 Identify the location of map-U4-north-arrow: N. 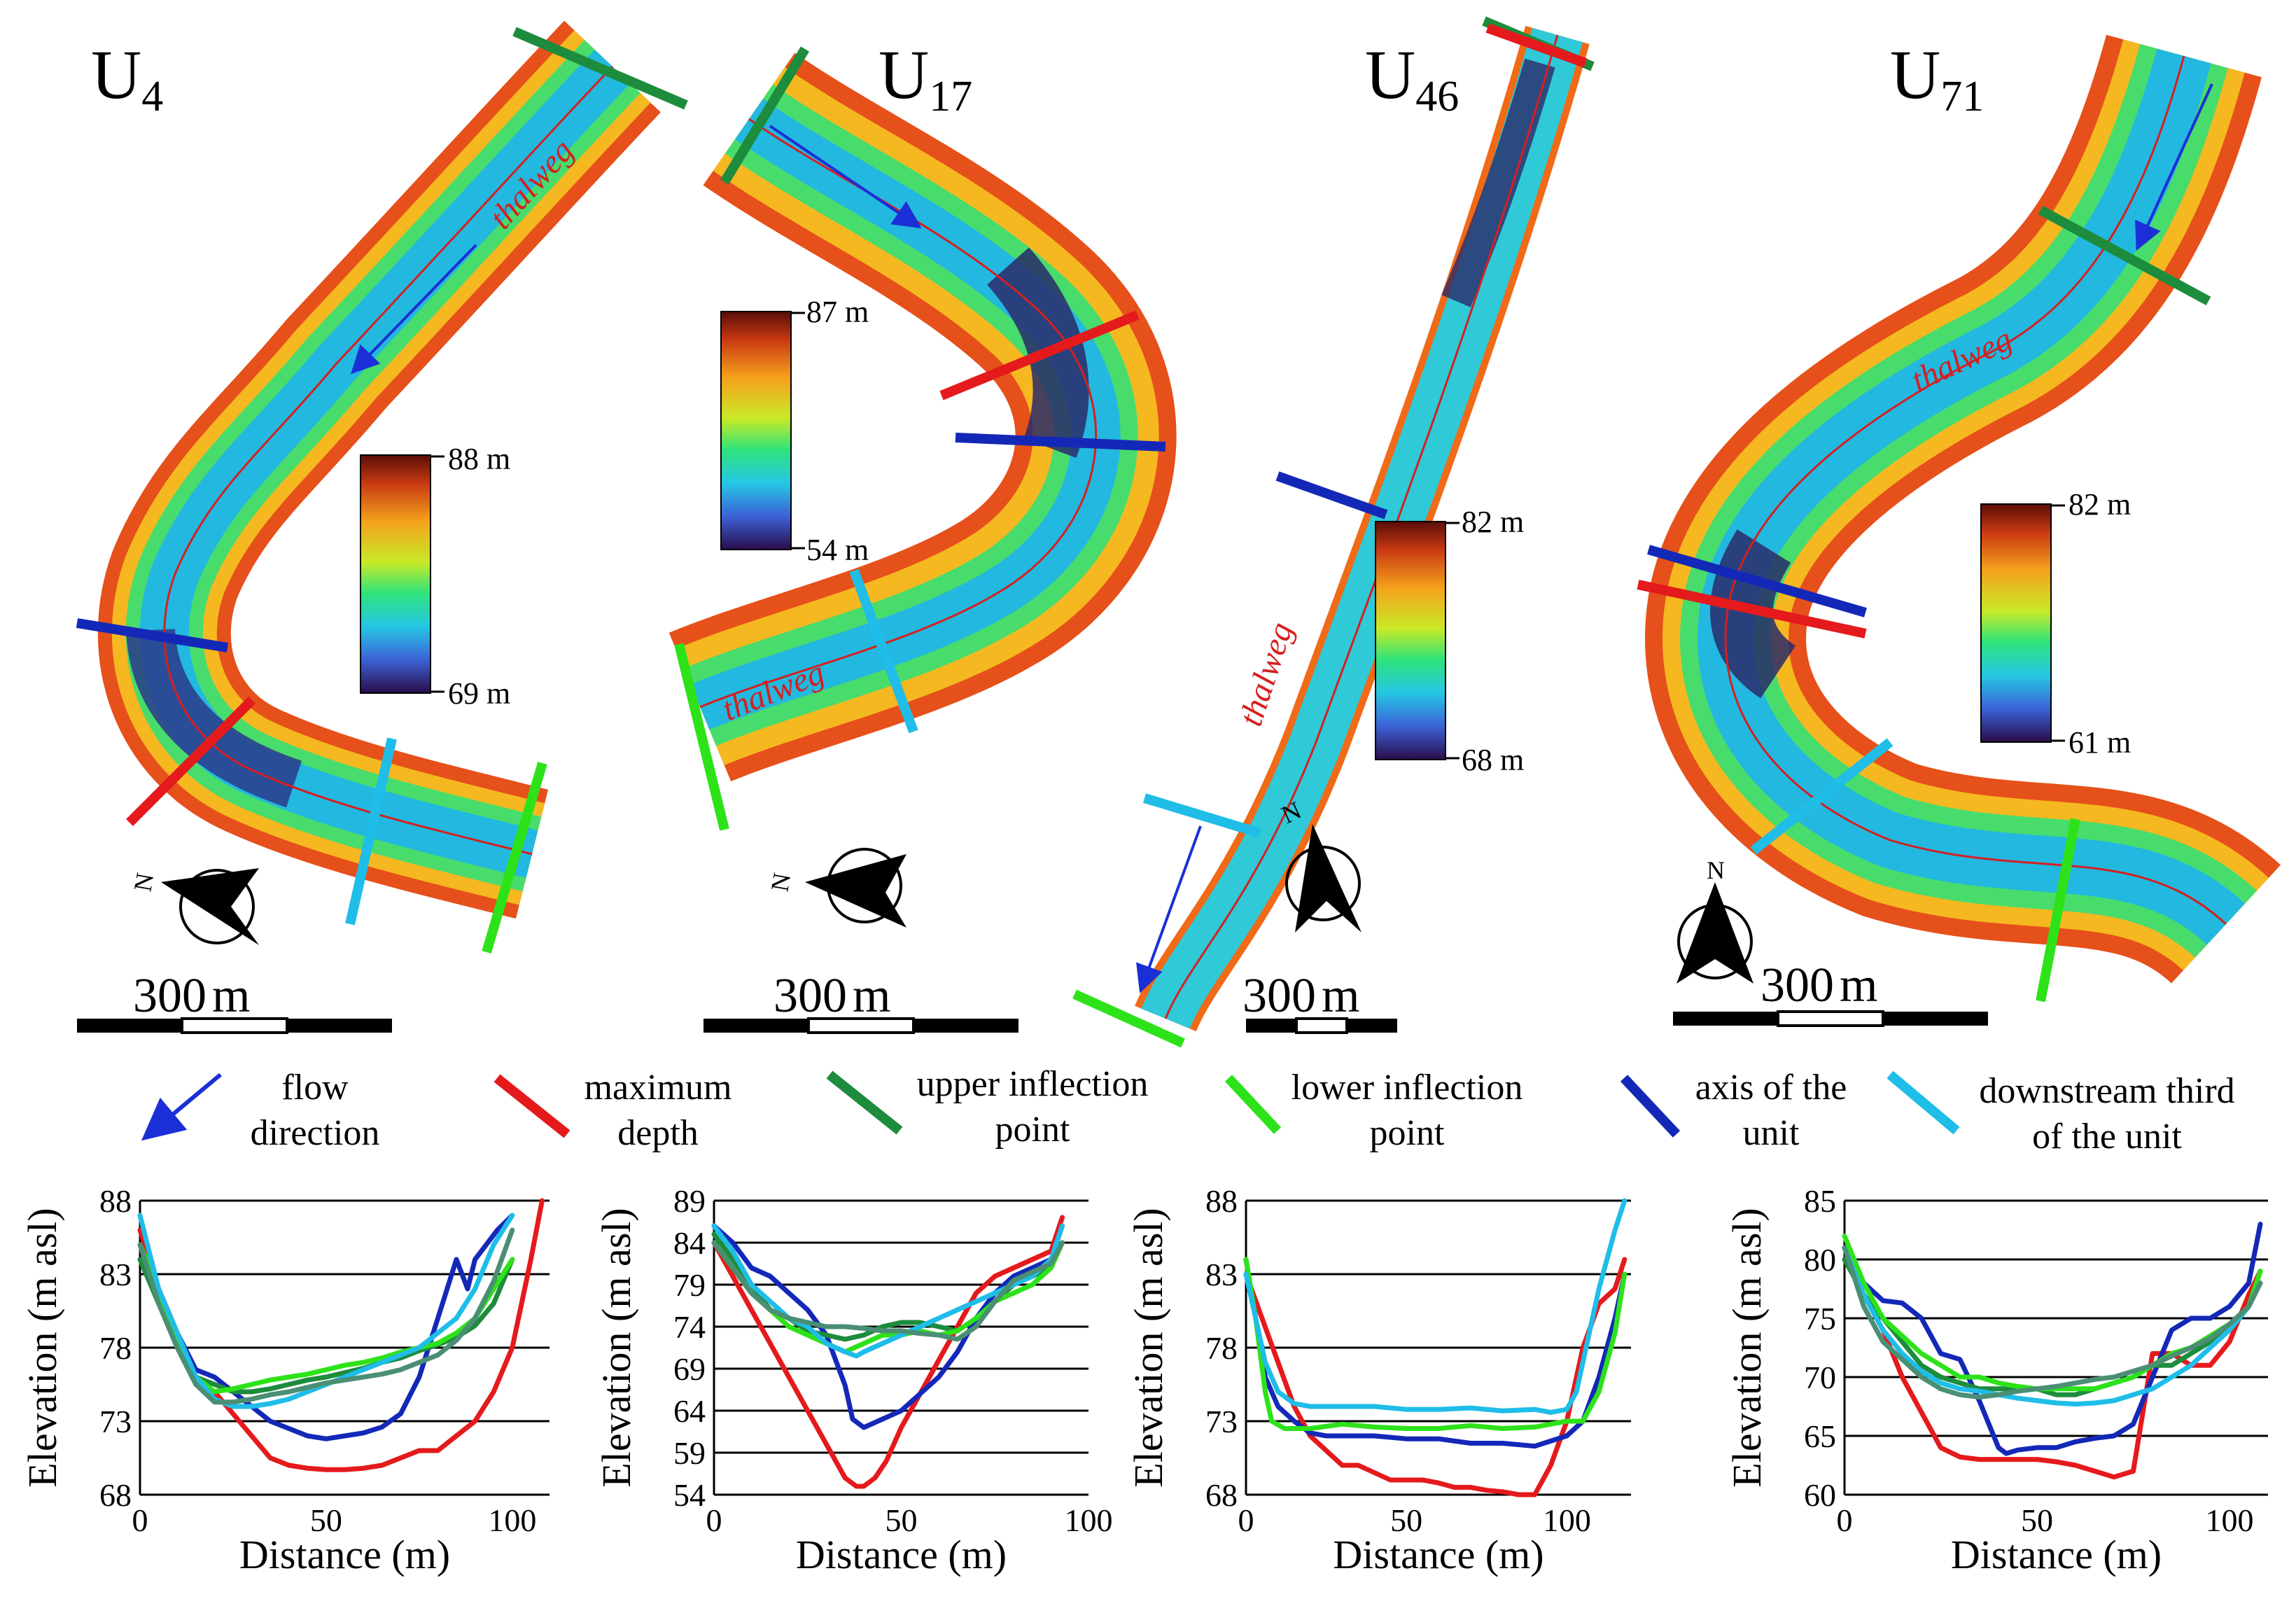
(193, 906).